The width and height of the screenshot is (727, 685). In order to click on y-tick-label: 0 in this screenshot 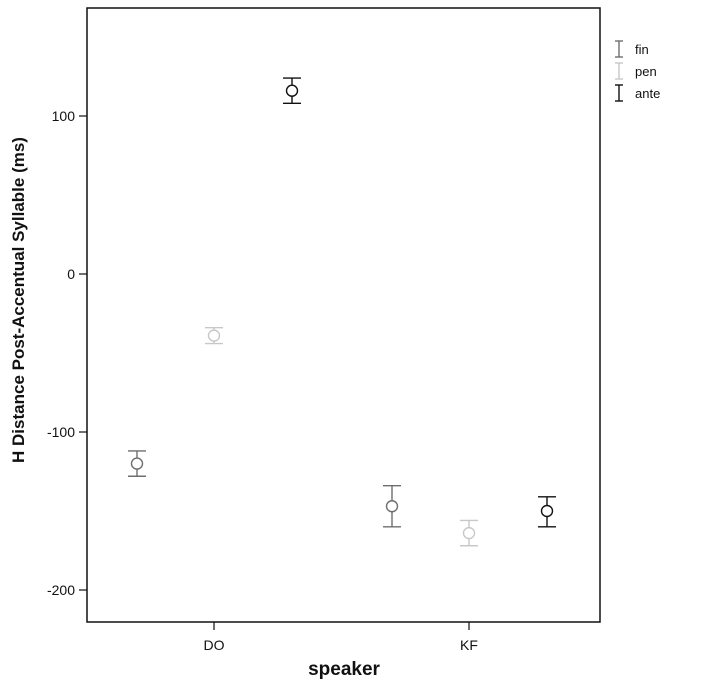, I will do `click(71, 274)`.